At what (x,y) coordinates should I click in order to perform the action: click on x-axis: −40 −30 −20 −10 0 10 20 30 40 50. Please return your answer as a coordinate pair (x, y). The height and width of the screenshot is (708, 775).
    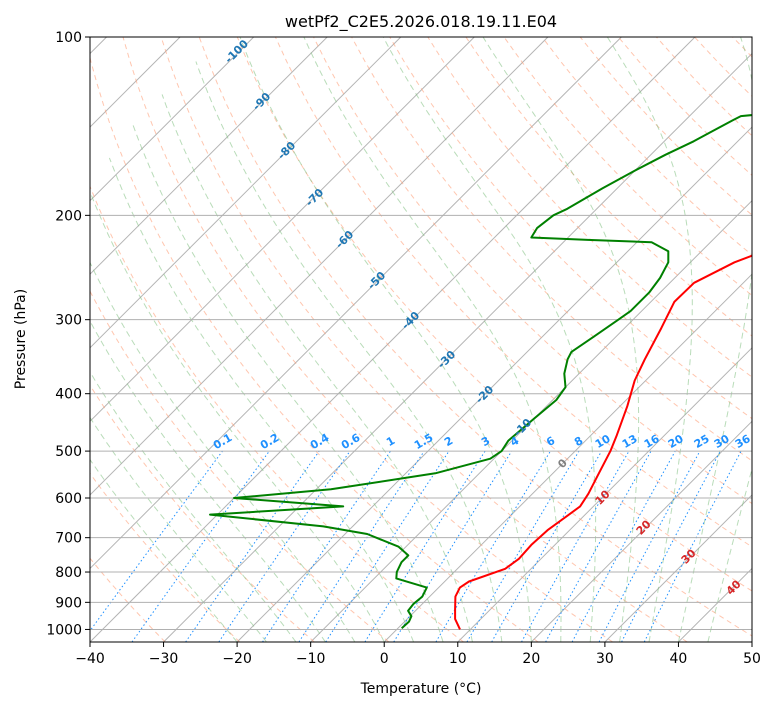
    Looking at the image, I should click on (418, 654).